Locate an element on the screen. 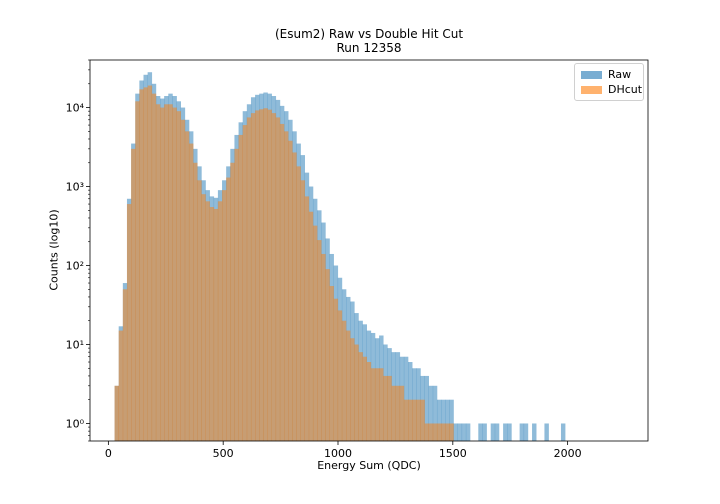 This screenshot has height=504, width=720. x-tick-label: 1500 is located at coordinates (453, 453).